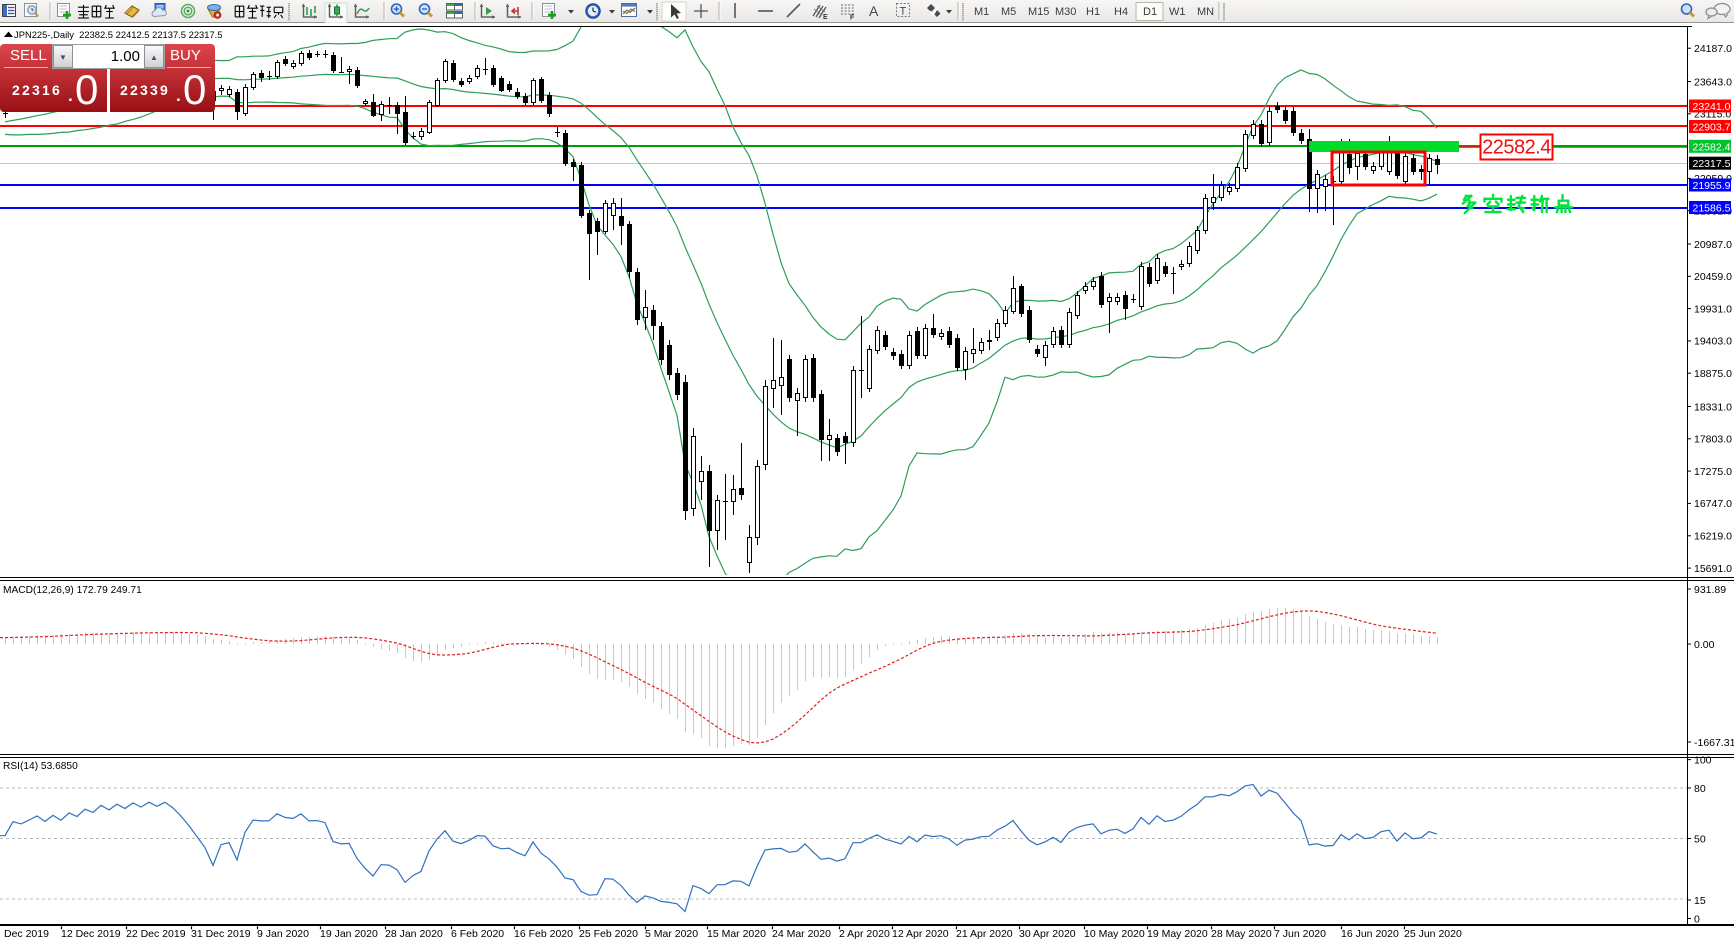  Describe the element at coordinates (40, 766) in the screenshot. I see `svg-text: RSI(14) 53.6850` at that location.